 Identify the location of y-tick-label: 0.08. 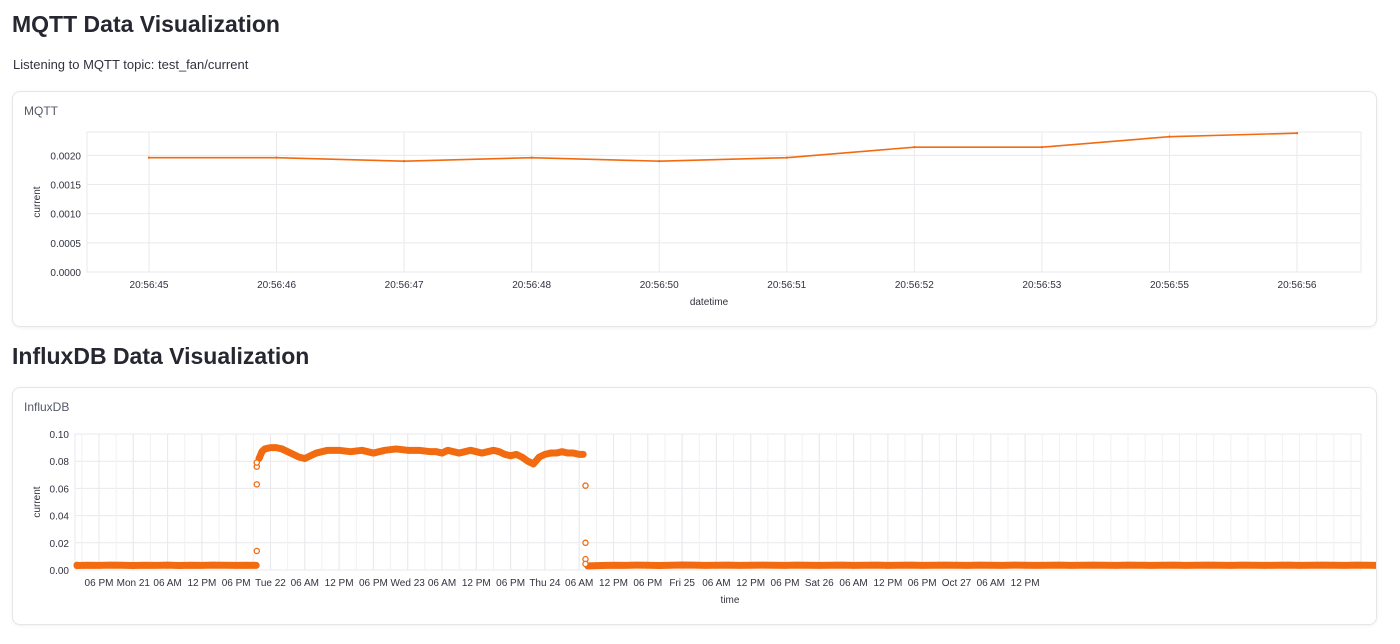
(60, 462).